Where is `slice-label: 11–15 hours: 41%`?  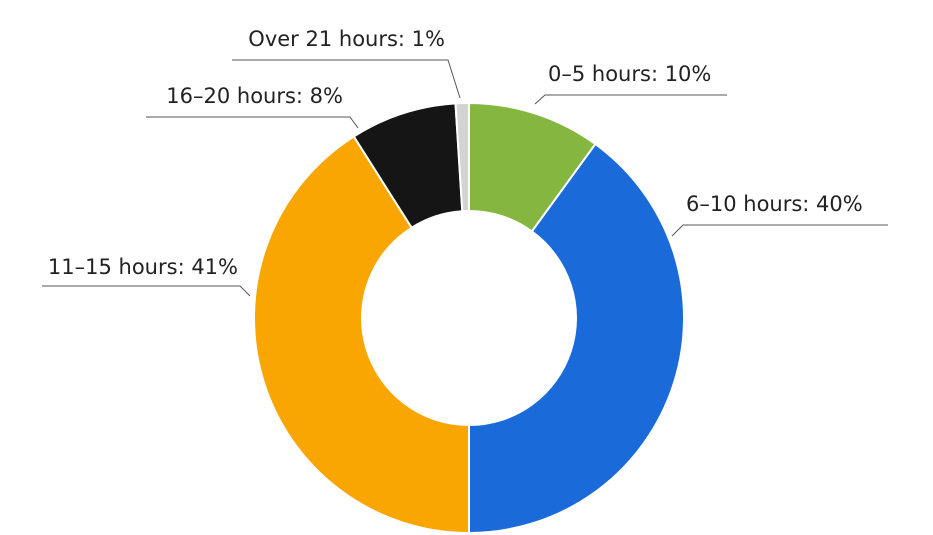 slice-label: 11–15 hours: 41% is located at coordinates (143, 267).